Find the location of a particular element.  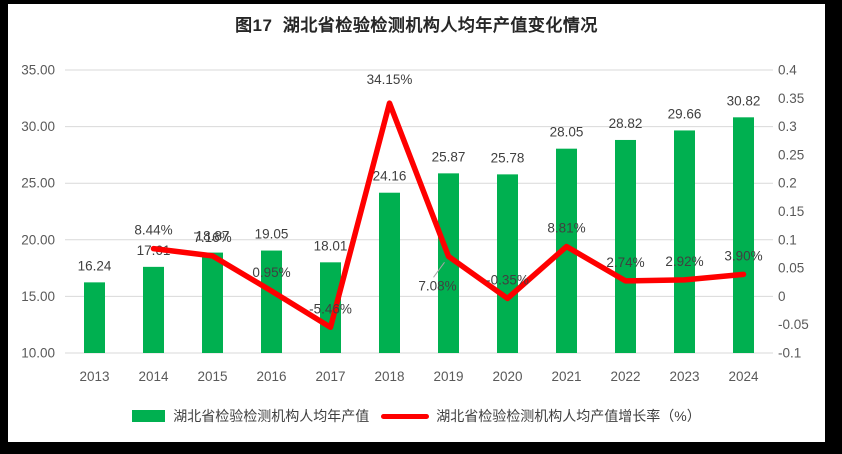

legend-line-label: 湖北省检验检测机构人均产值增长率（%） is located at coordinates (568, 416).